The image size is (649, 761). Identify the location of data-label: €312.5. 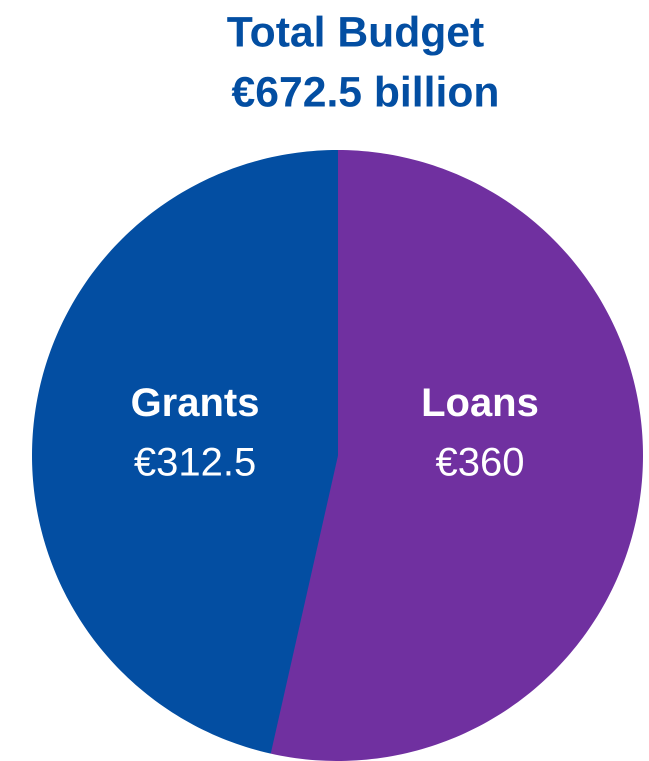
(195, 462).